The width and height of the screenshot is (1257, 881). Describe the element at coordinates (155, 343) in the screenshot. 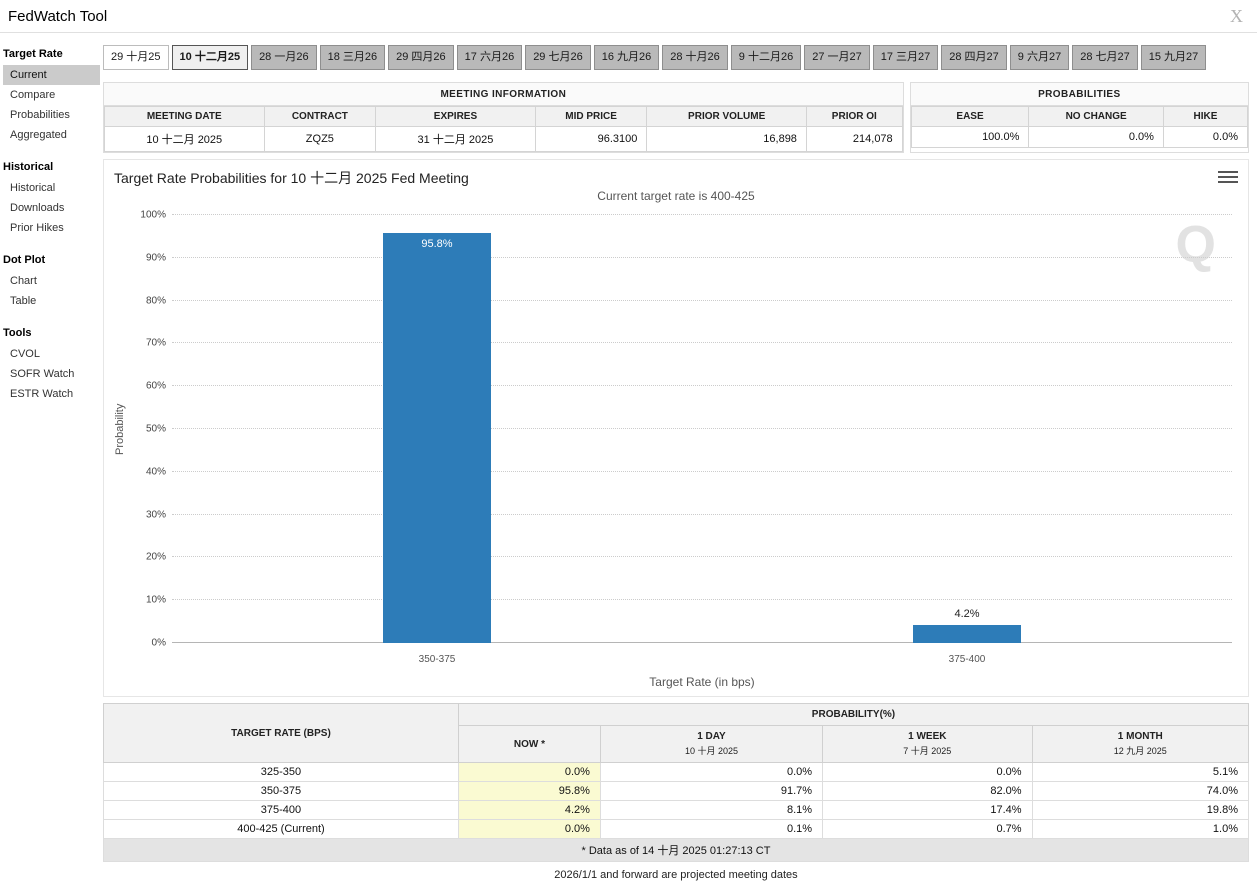

I see `y-axis-tick: 70%` at that location.